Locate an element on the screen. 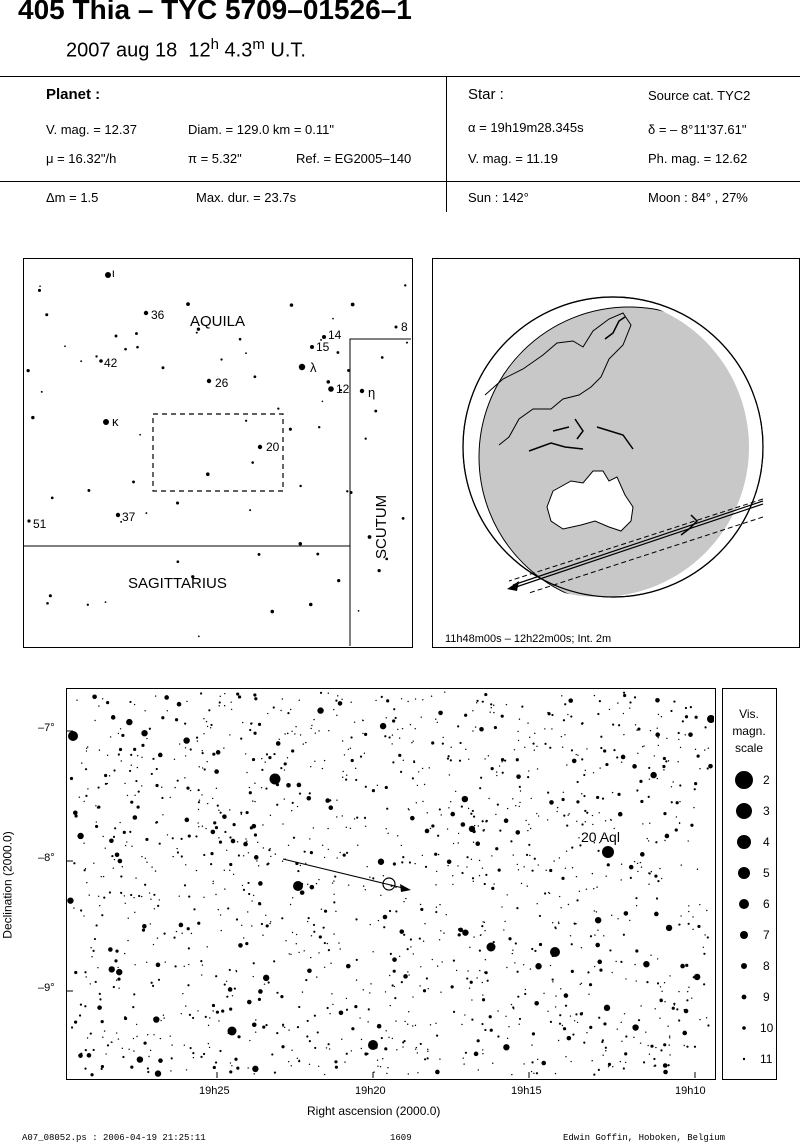 This screenshot has width=800, height=1145. magnitude-scale: Vis. magn. scale 2 3 4 5 6 7 8 9 10 11 is located at coordinates (749, 884).